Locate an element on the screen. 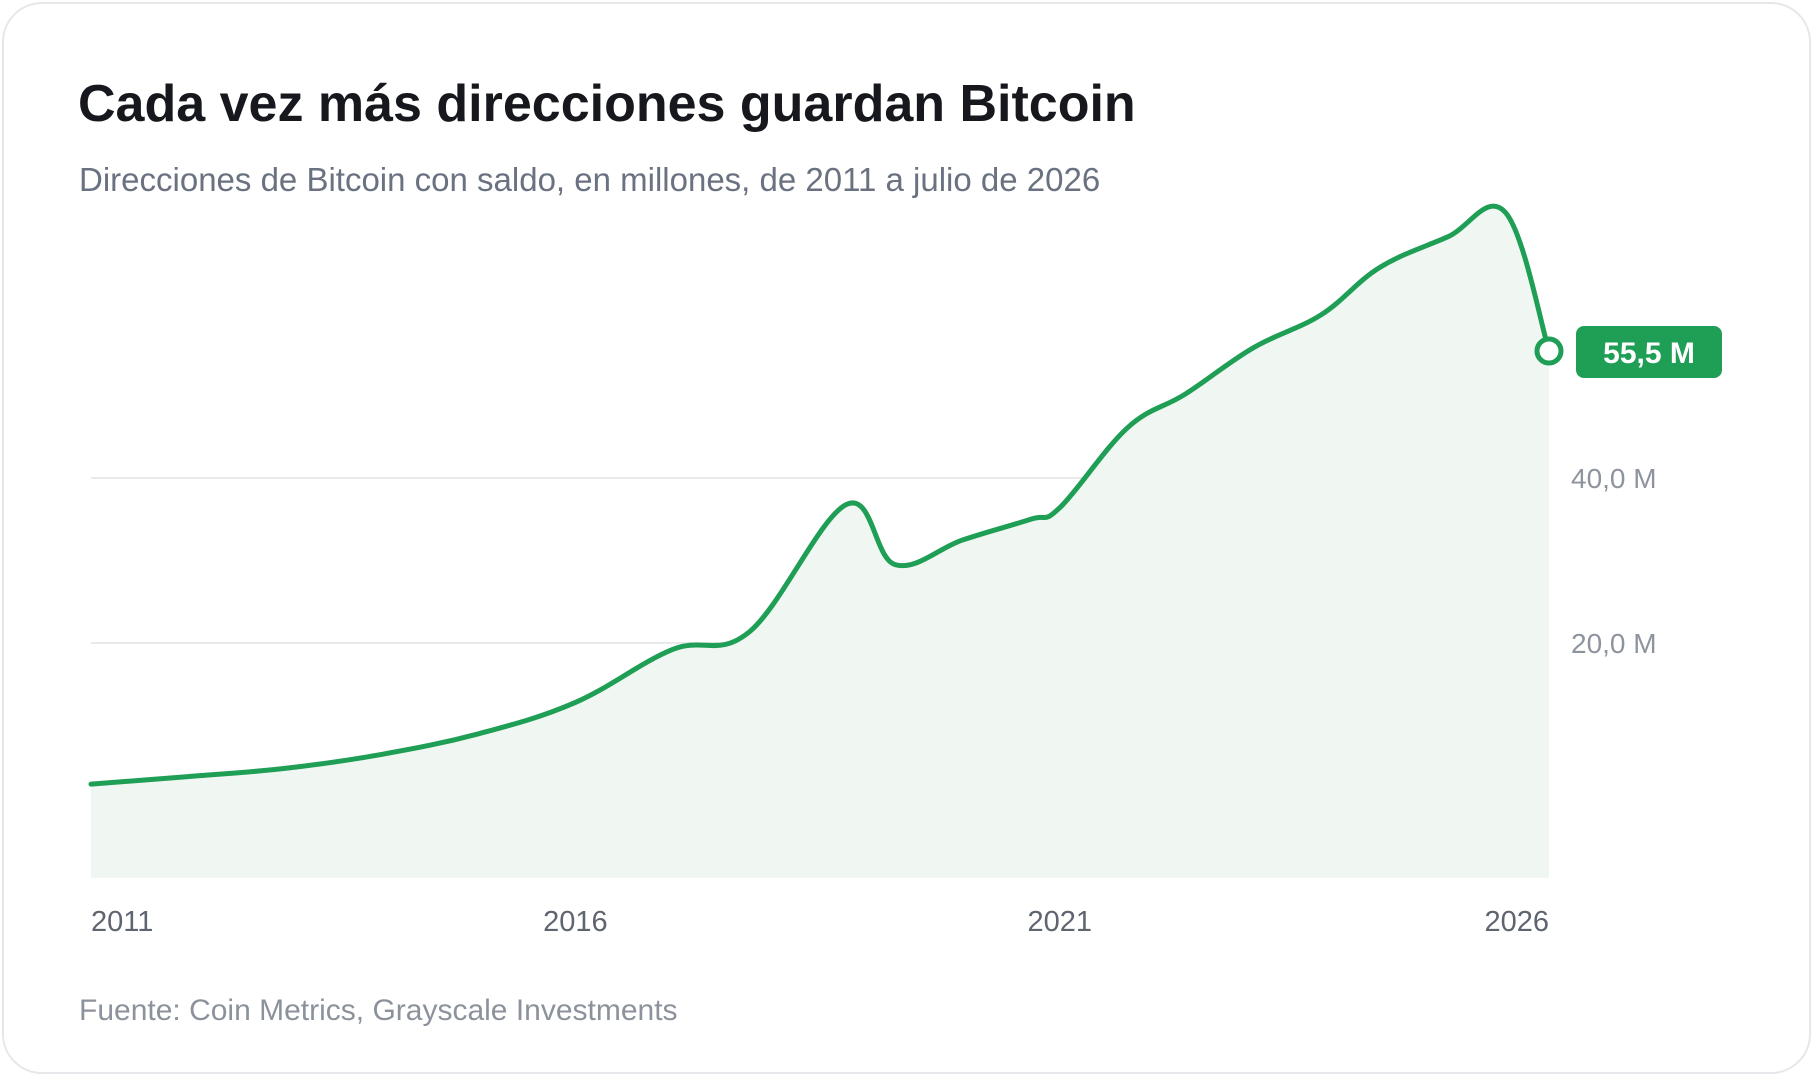 The image size is (1817, 1080). last-value-label: 55,5 M is located at coordinates (1649, 353).